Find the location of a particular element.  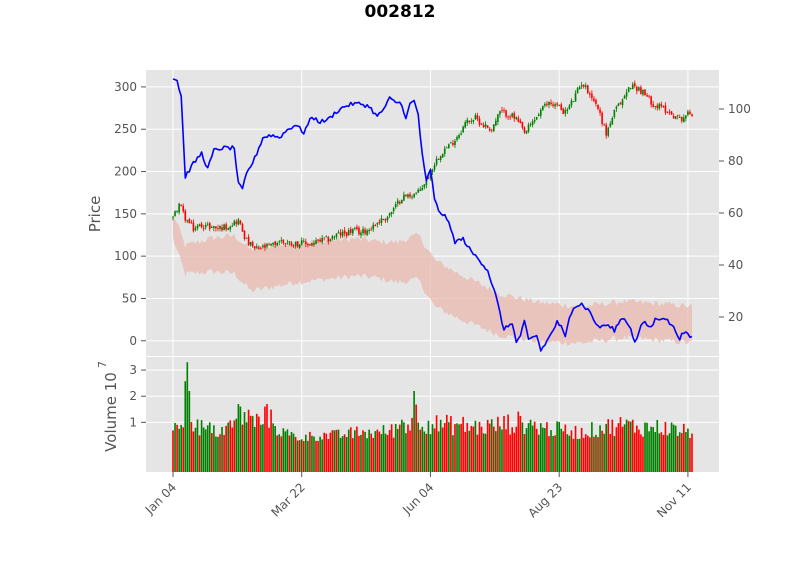

price-y-ticks: 0 50 100 150 200 250 300 is located at coordinates (130, 214).